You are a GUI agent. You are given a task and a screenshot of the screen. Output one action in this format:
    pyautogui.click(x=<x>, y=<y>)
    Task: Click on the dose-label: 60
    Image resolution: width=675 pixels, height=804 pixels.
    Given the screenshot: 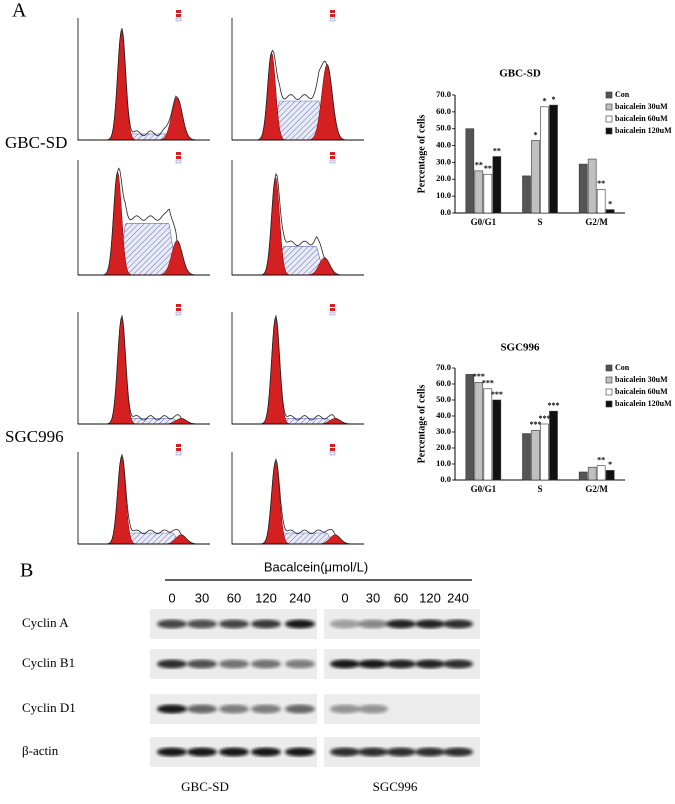 What is the action you would take?
    pyautogui.click(x=401, y=597)
    